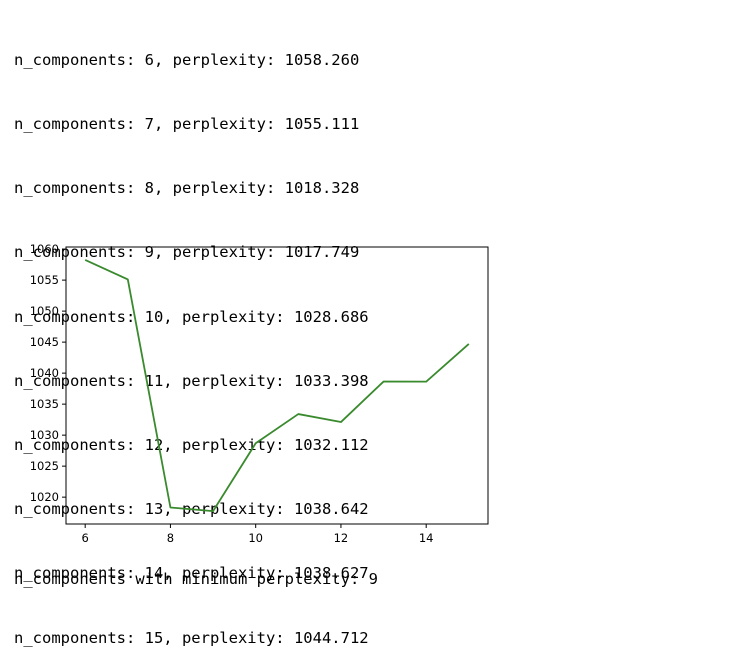  Describe the element at coordinates (44, 497) in the screenshot. I see `y-tick-label: 1020` at that location.